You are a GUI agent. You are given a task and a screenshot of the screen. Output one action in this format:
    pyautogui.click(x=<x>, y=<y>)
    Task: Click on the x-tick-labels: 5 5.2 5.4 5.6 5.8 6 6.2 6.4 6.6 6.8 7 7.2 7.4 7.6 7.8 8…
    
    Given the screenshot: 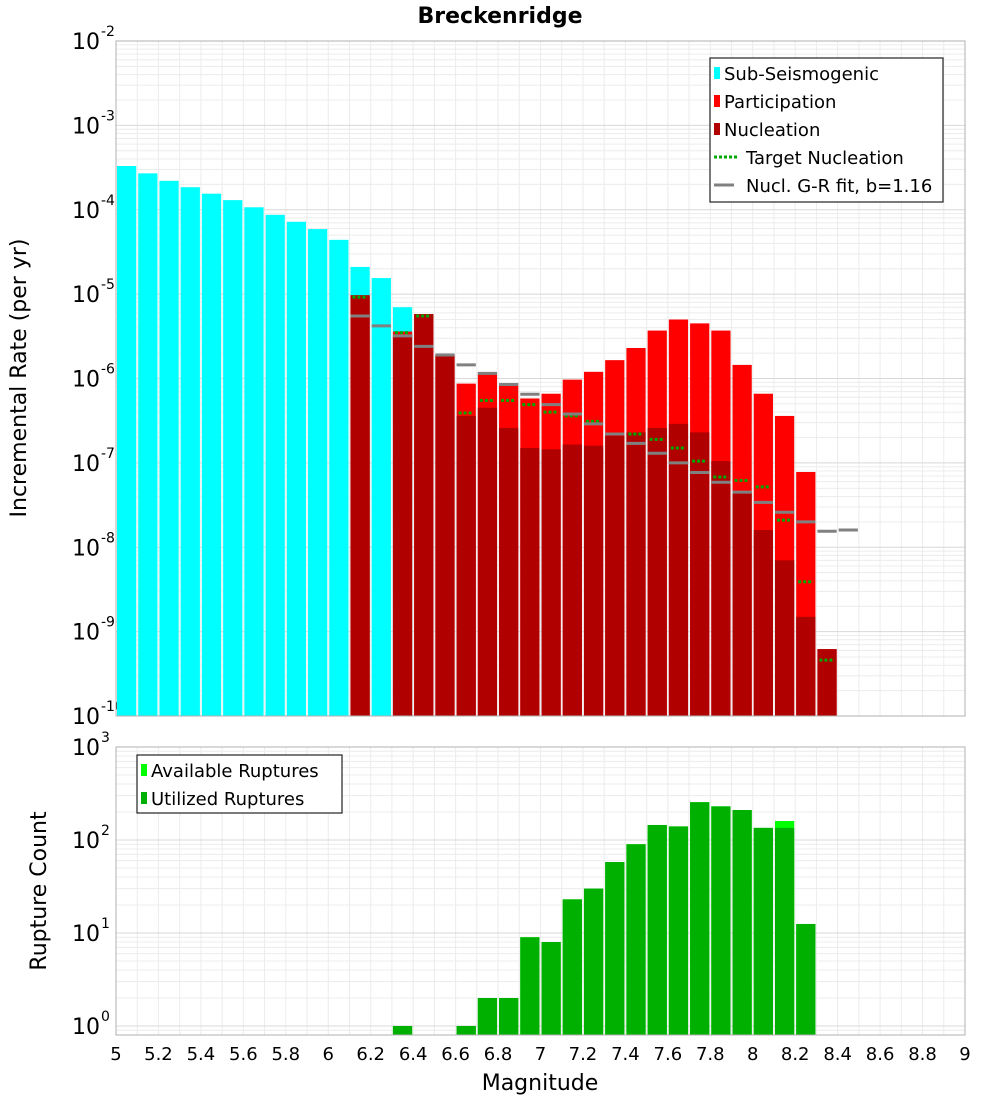 What is the action you would take?
    pyautogui.click(x=540, y=1054)
    